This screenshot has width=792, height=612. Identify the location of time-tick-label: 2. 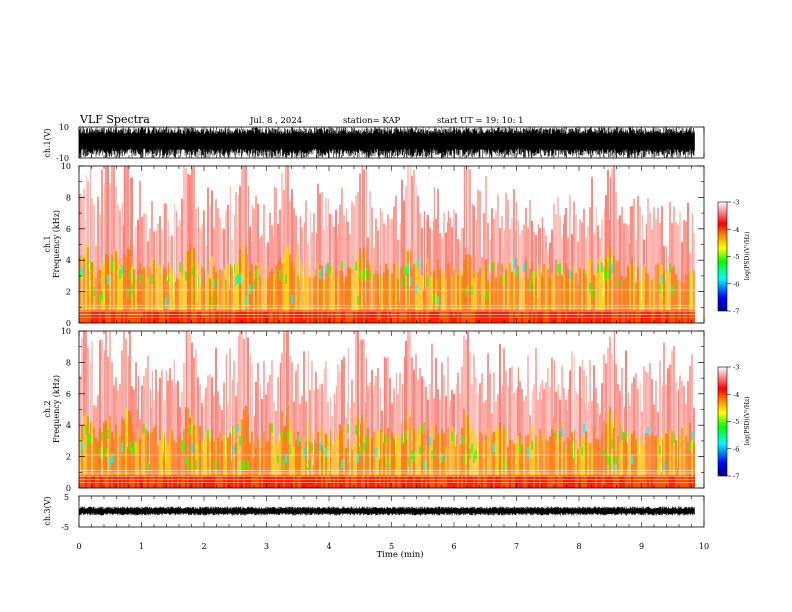
(203, 546).